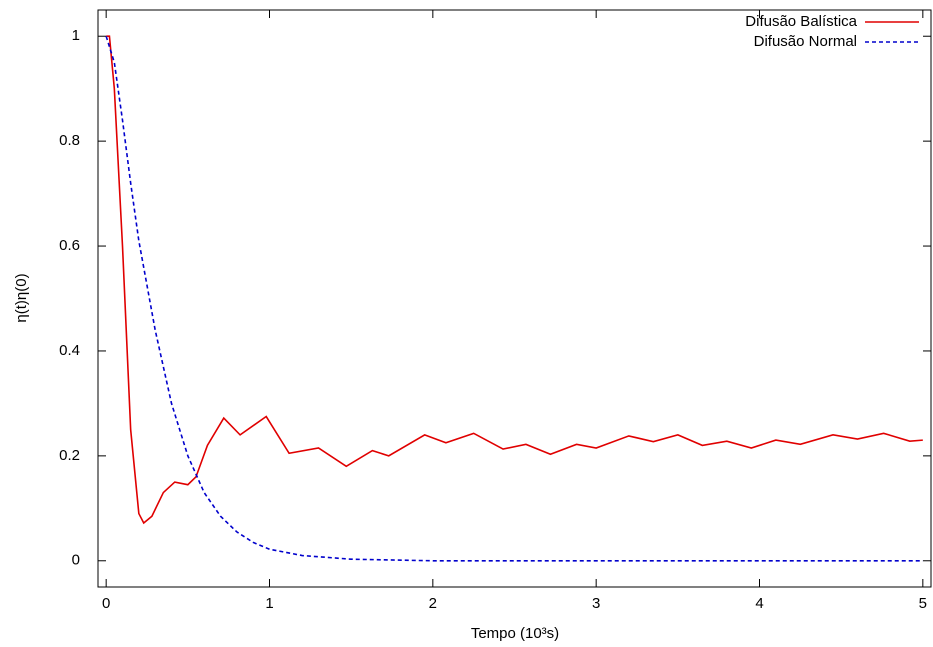  Describe the element at coordinates (69, 140) in the screenshot. I see `y-tick-label: 0.8` at that location.